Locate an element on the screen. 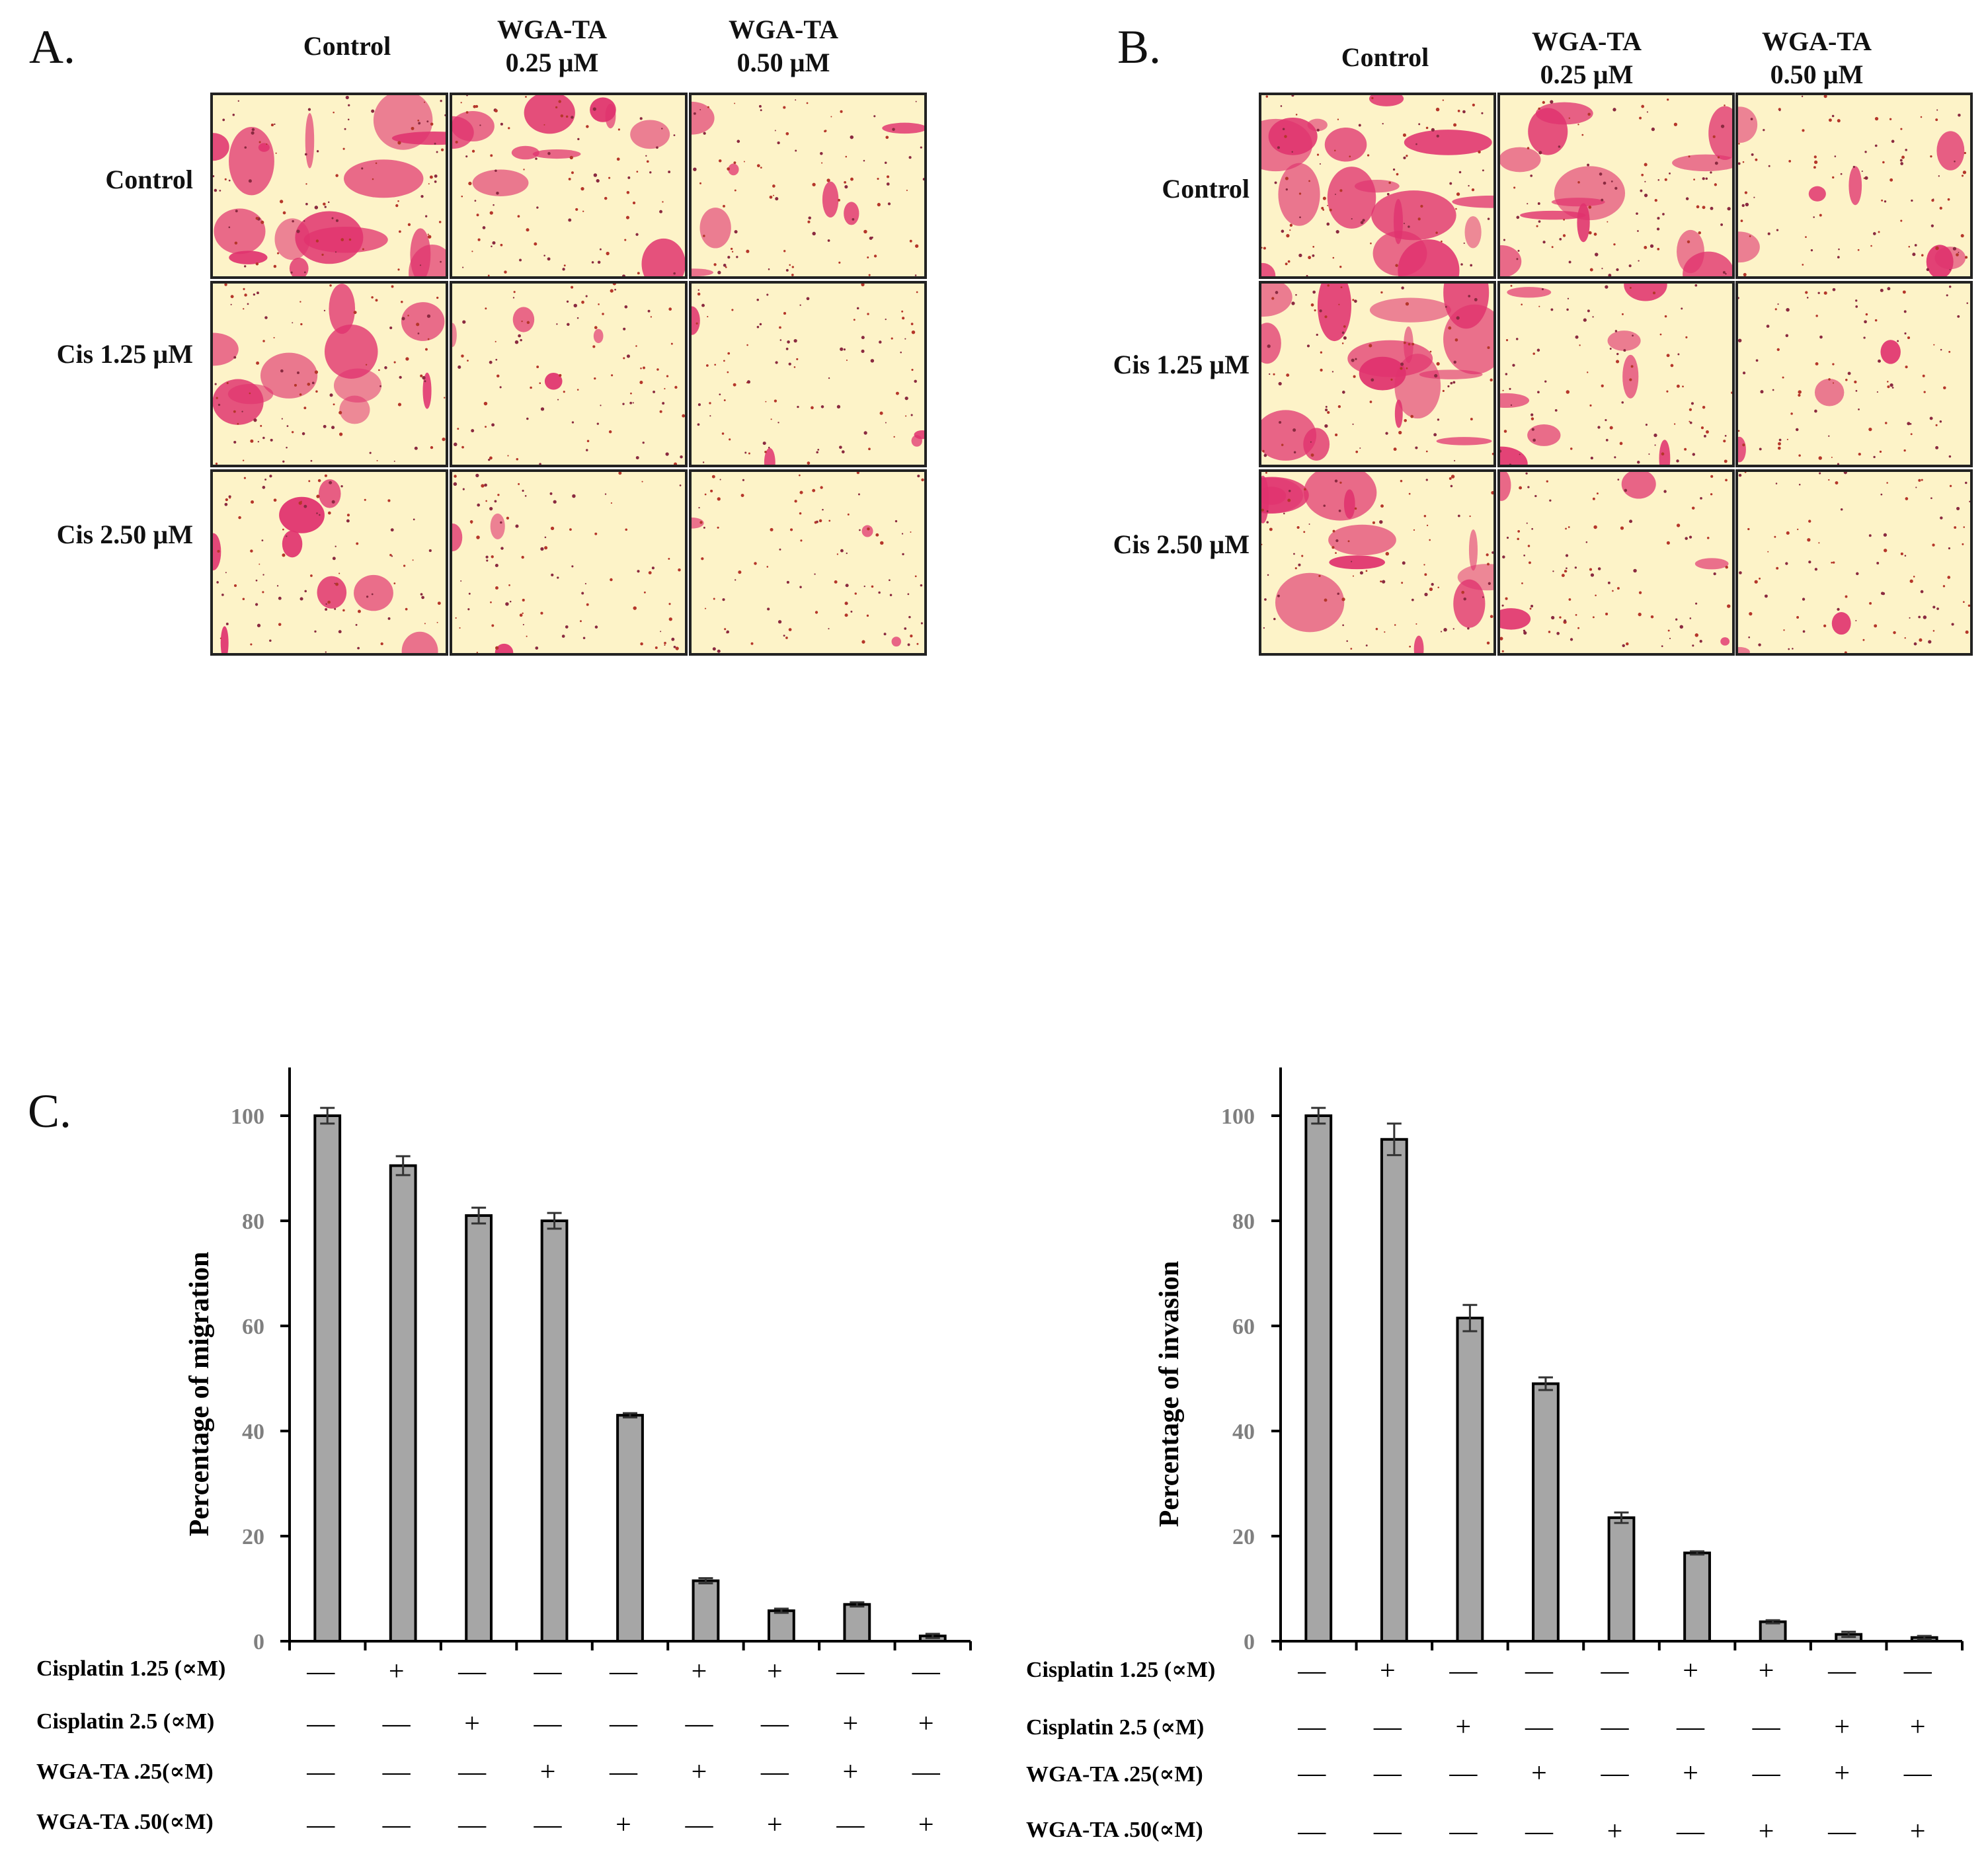  chart-1-treatment-sign-2-4: — is located at coordinates (1615, 1773).